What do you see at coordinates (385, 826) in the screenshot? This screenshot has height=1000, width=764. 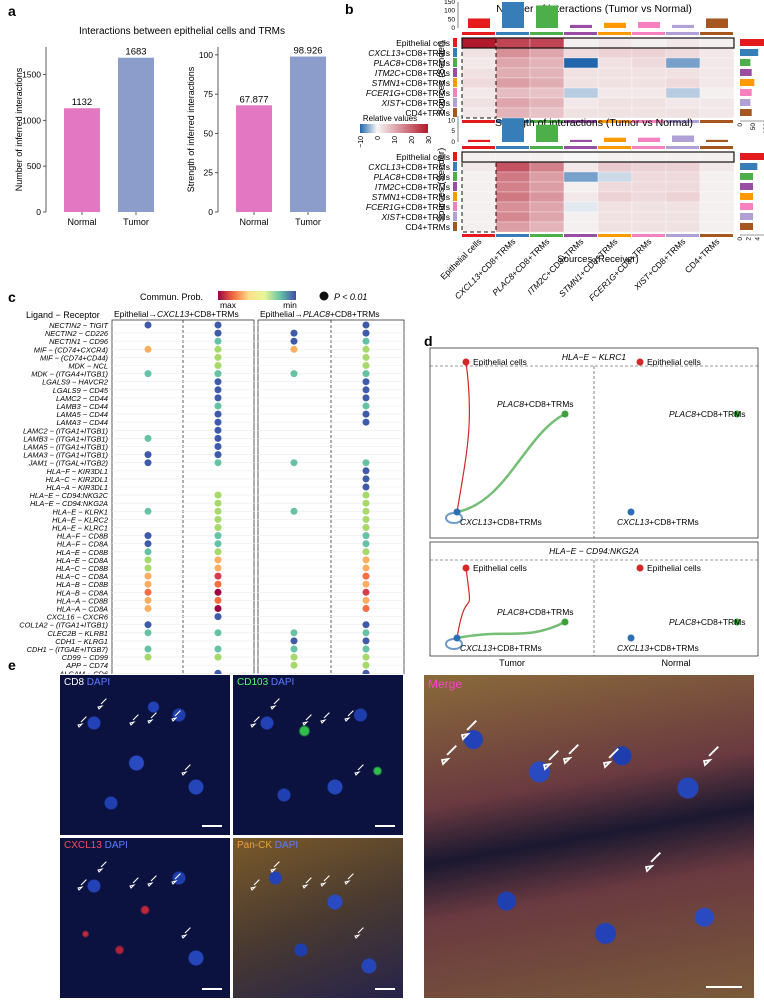 I see `scale-bar` at bounding box center [385, 826].